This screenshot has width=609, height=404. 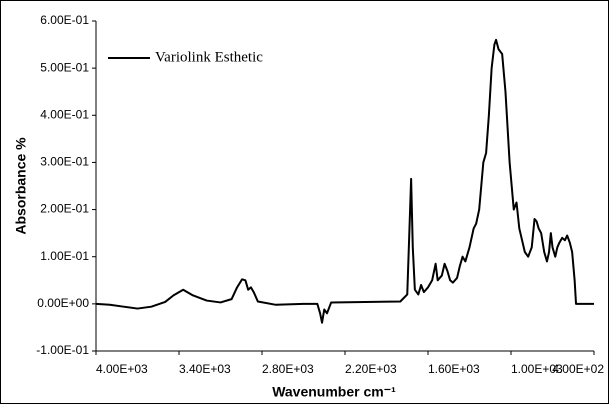 I want to click on x-tick-label: 3.40E+03, so click(x=205, y=369).